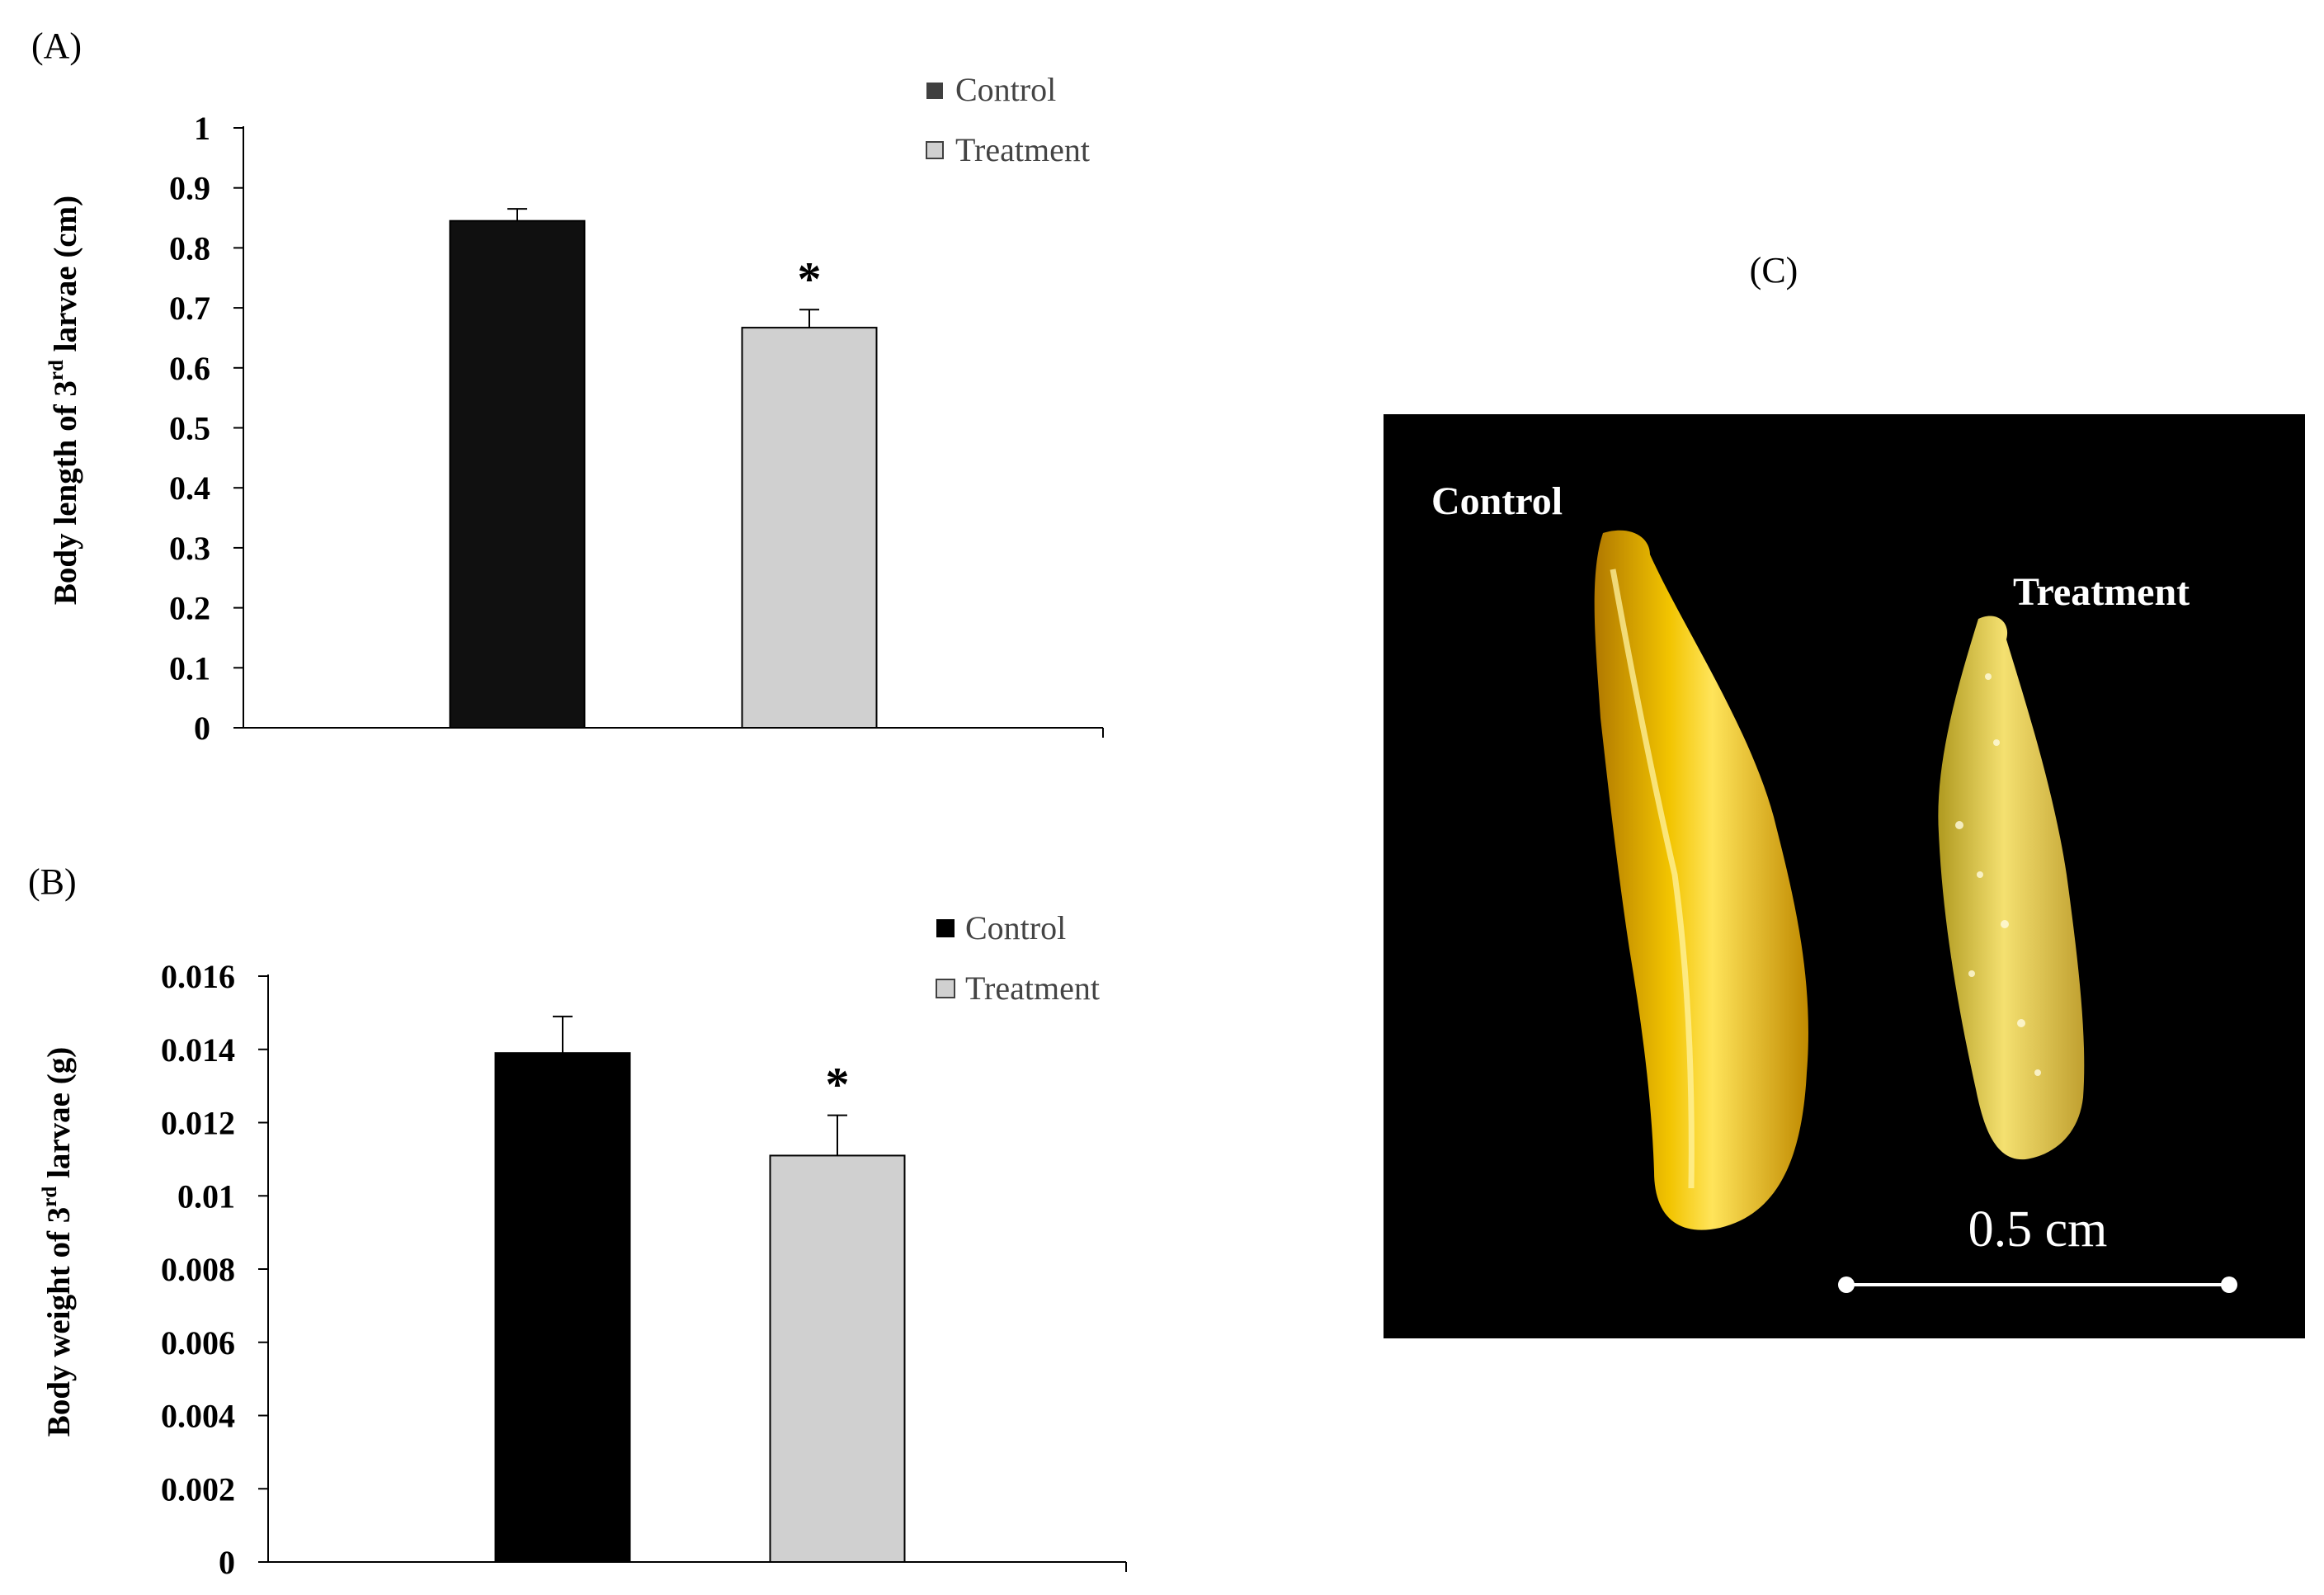  Describe the element at coordinates (198, 1417) in the screenshot. I see `chart-b-y-tick-label: 0.004` at that location.